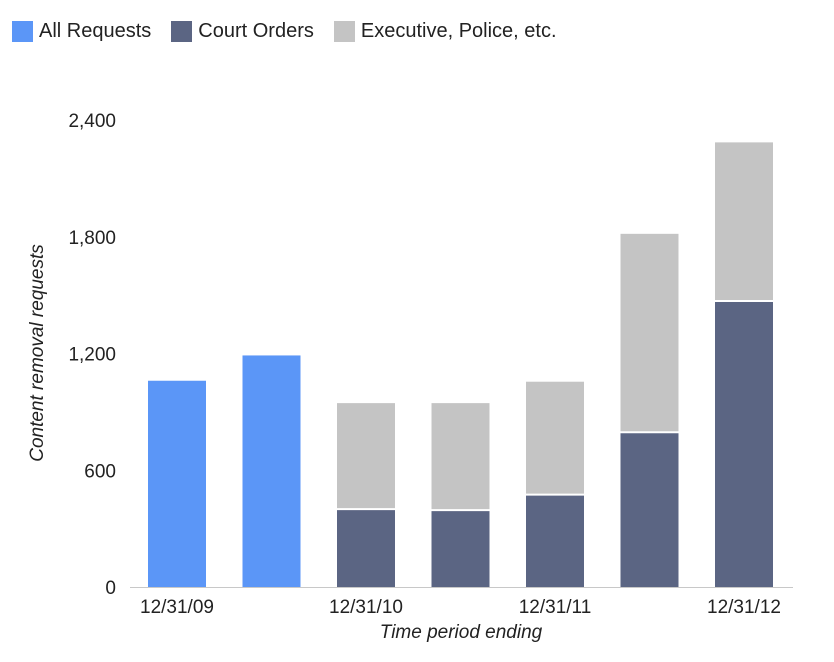 This screenshot has width=834, height=662. Describe the element at coordinates (182, 31) in the screenshot. I see `legend-swatch-court-orders` at that location.